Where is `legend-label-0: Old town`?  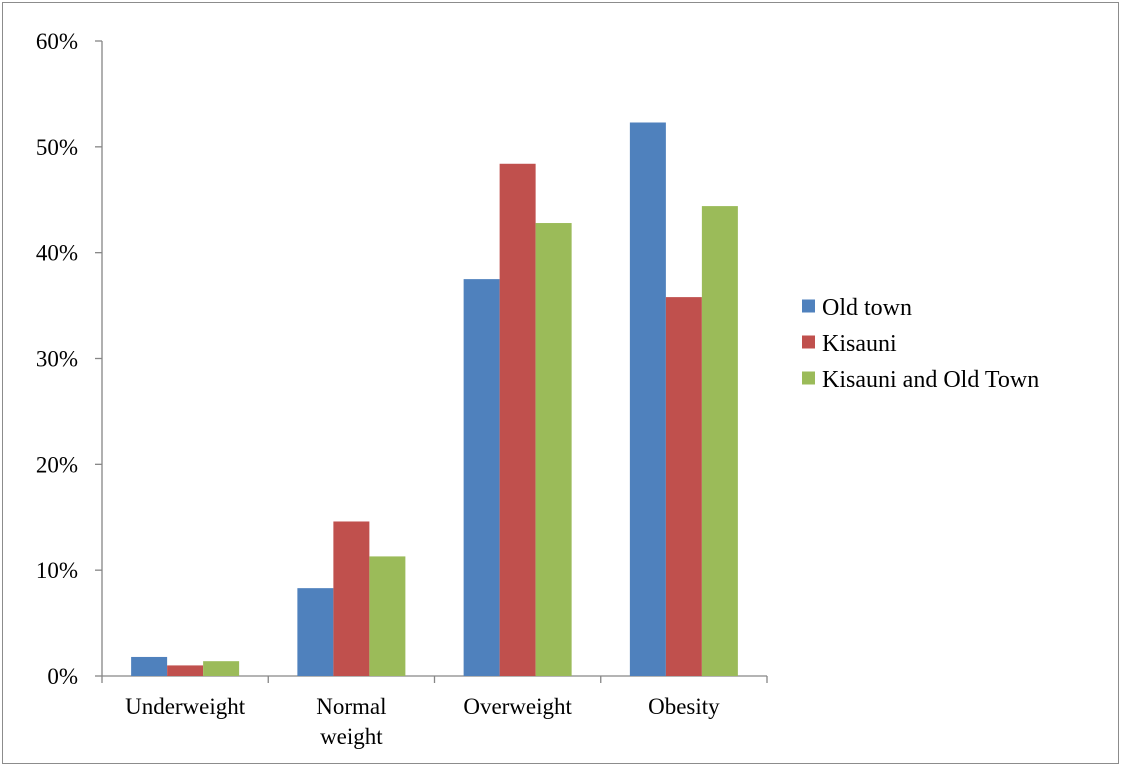
legend-label-0: Old town is located at coordinates (867, 308).